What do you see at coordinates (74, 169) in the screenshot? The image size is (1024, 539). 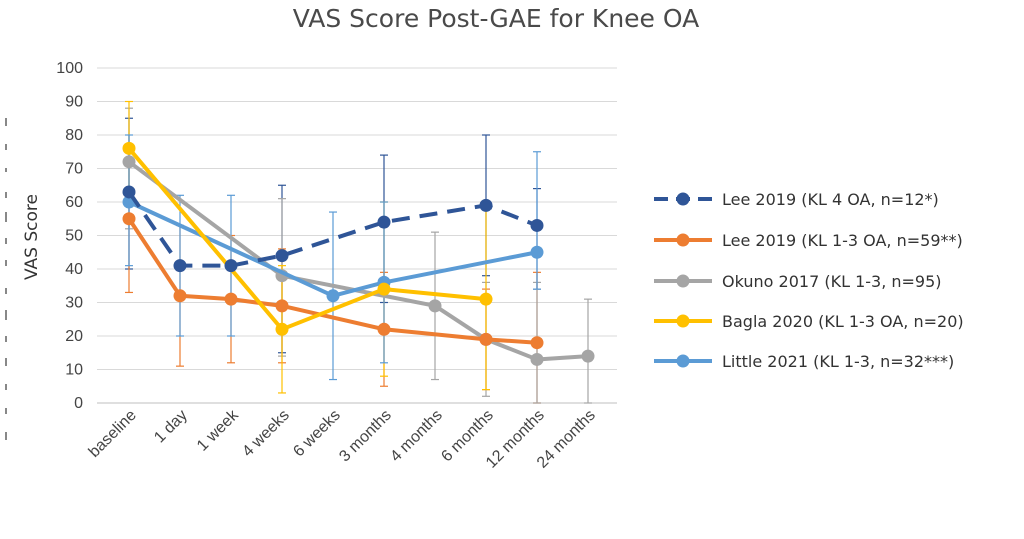 I see `y-tick-label: 70` at bounding box center [74, 169].